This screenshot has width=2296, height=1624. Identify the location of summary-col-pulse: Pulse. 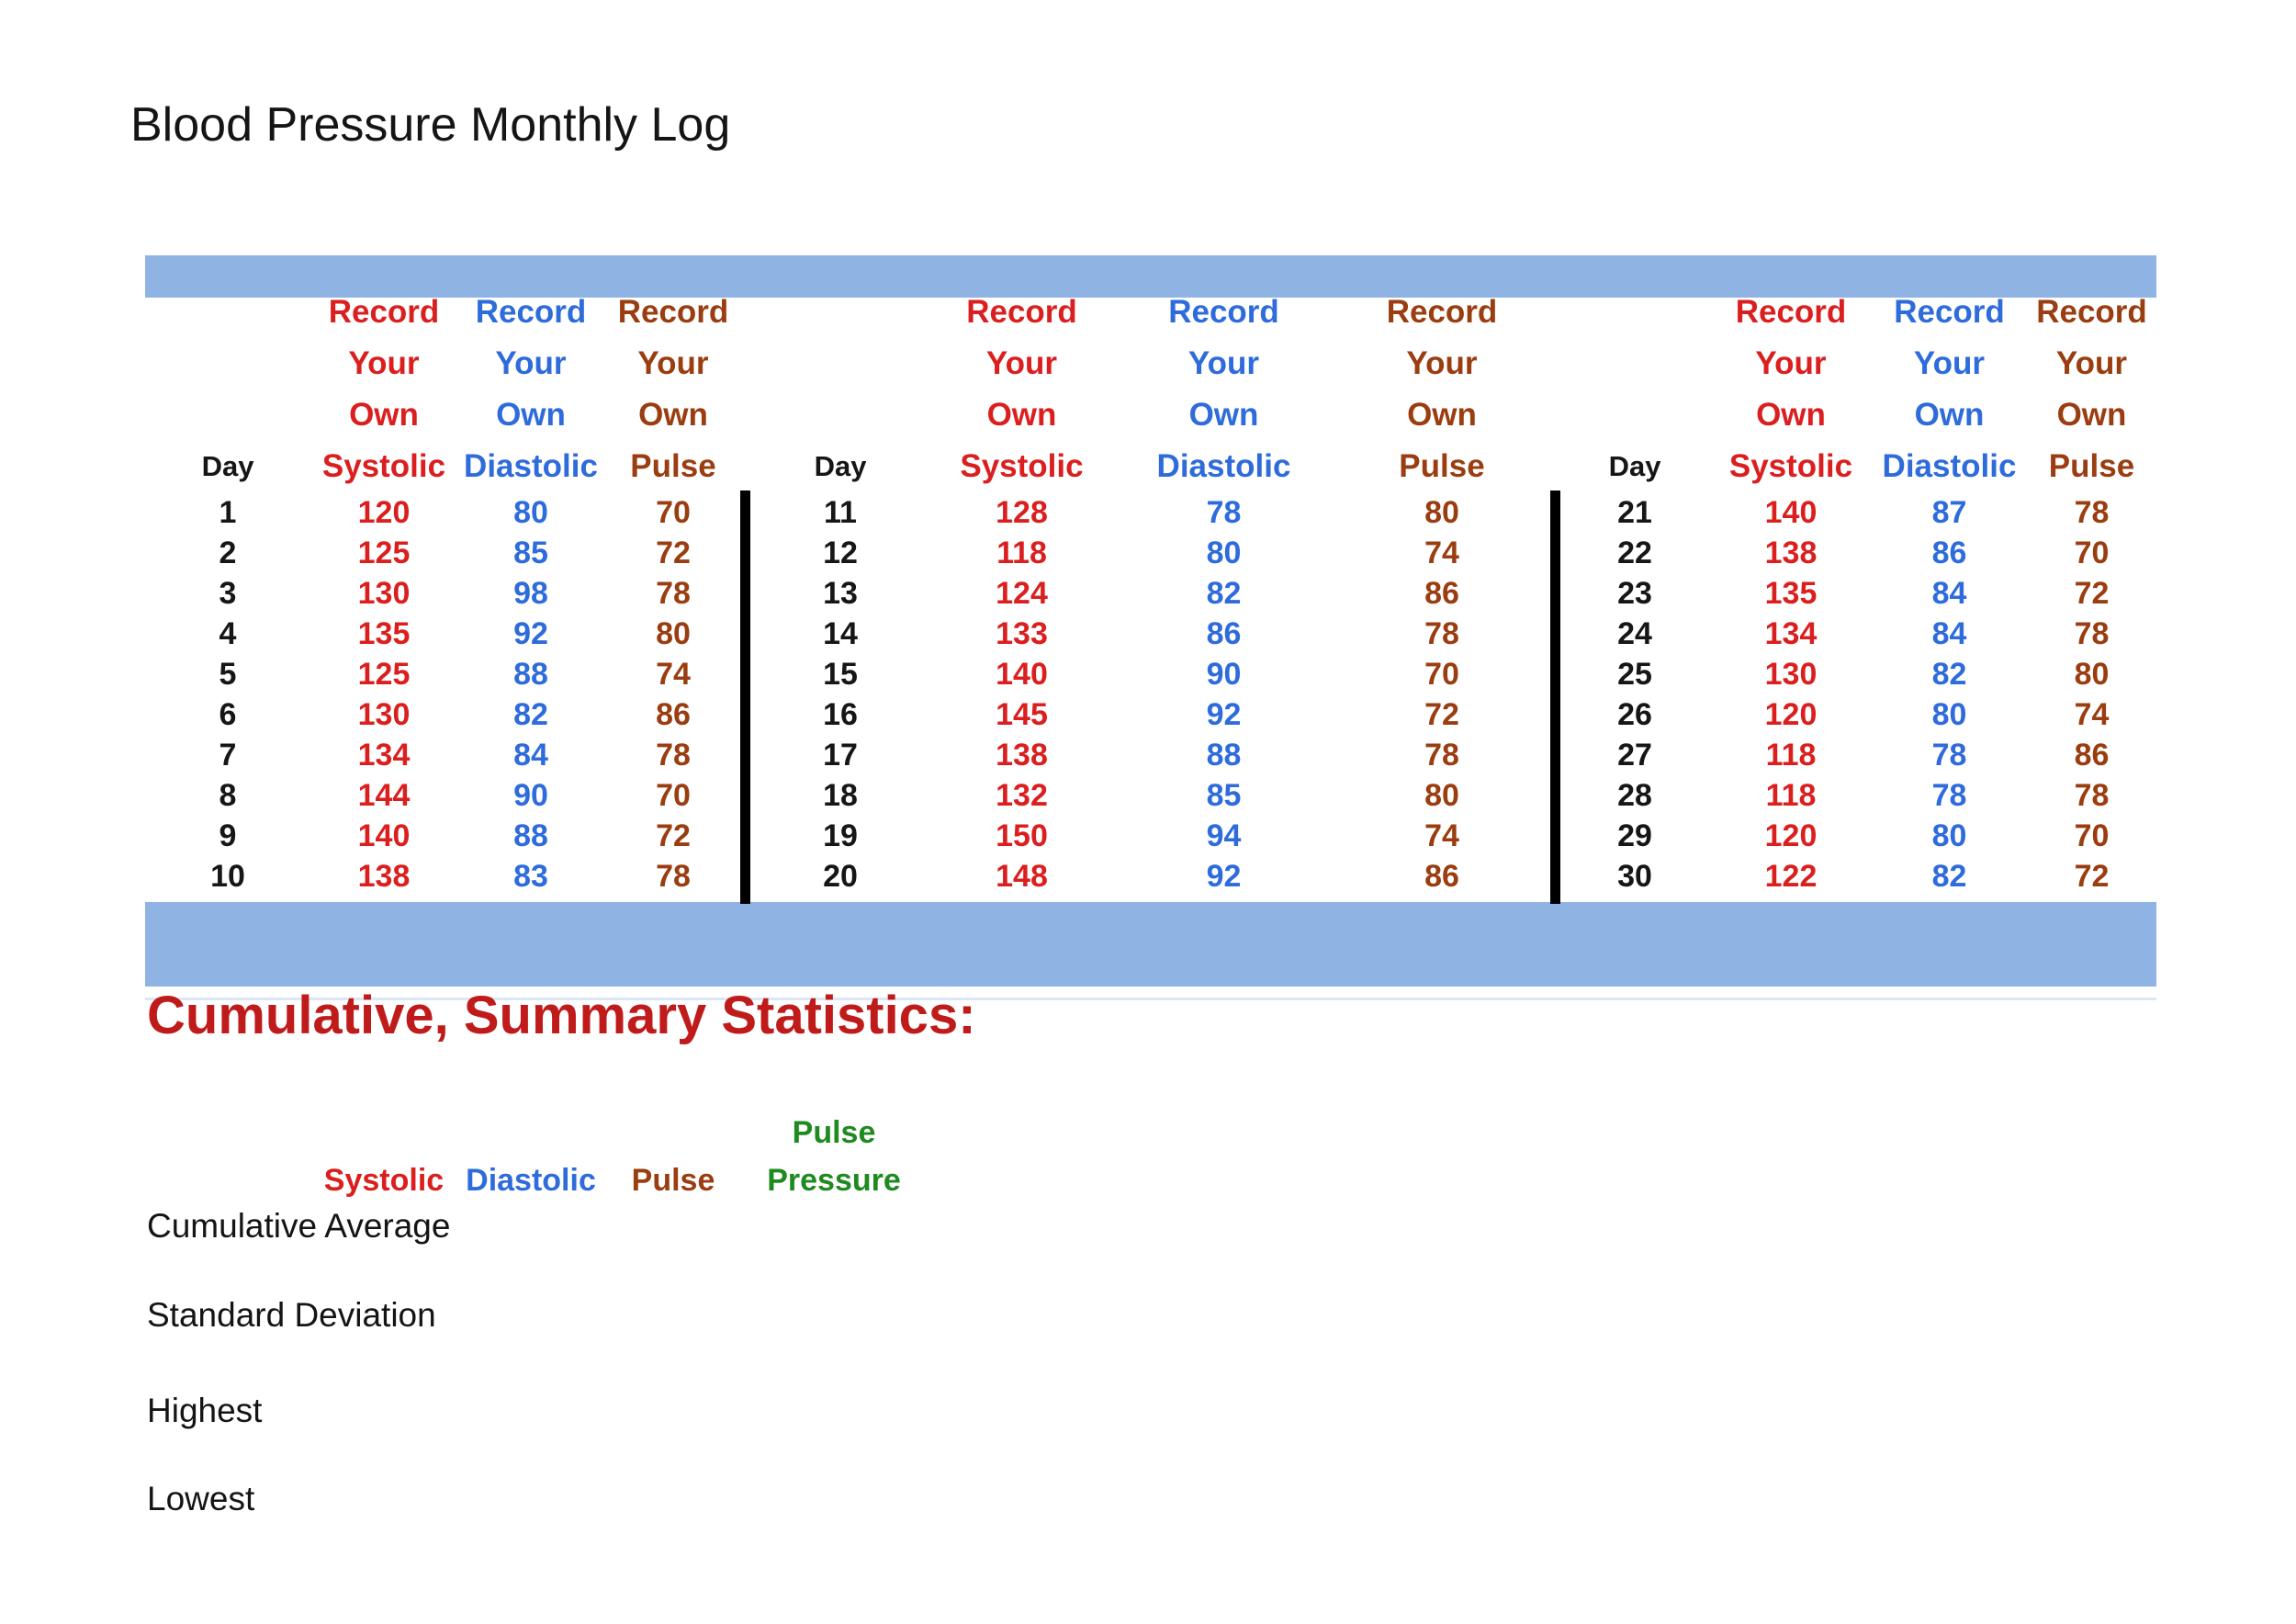
(673, 1180).